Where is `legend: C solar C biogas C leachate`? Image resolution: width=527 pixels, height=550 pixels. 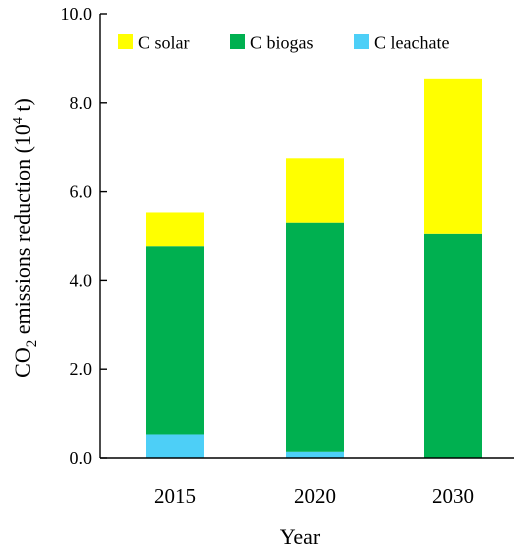 legend: C solar C biogas C leachate is located at coordinates (283, 43).